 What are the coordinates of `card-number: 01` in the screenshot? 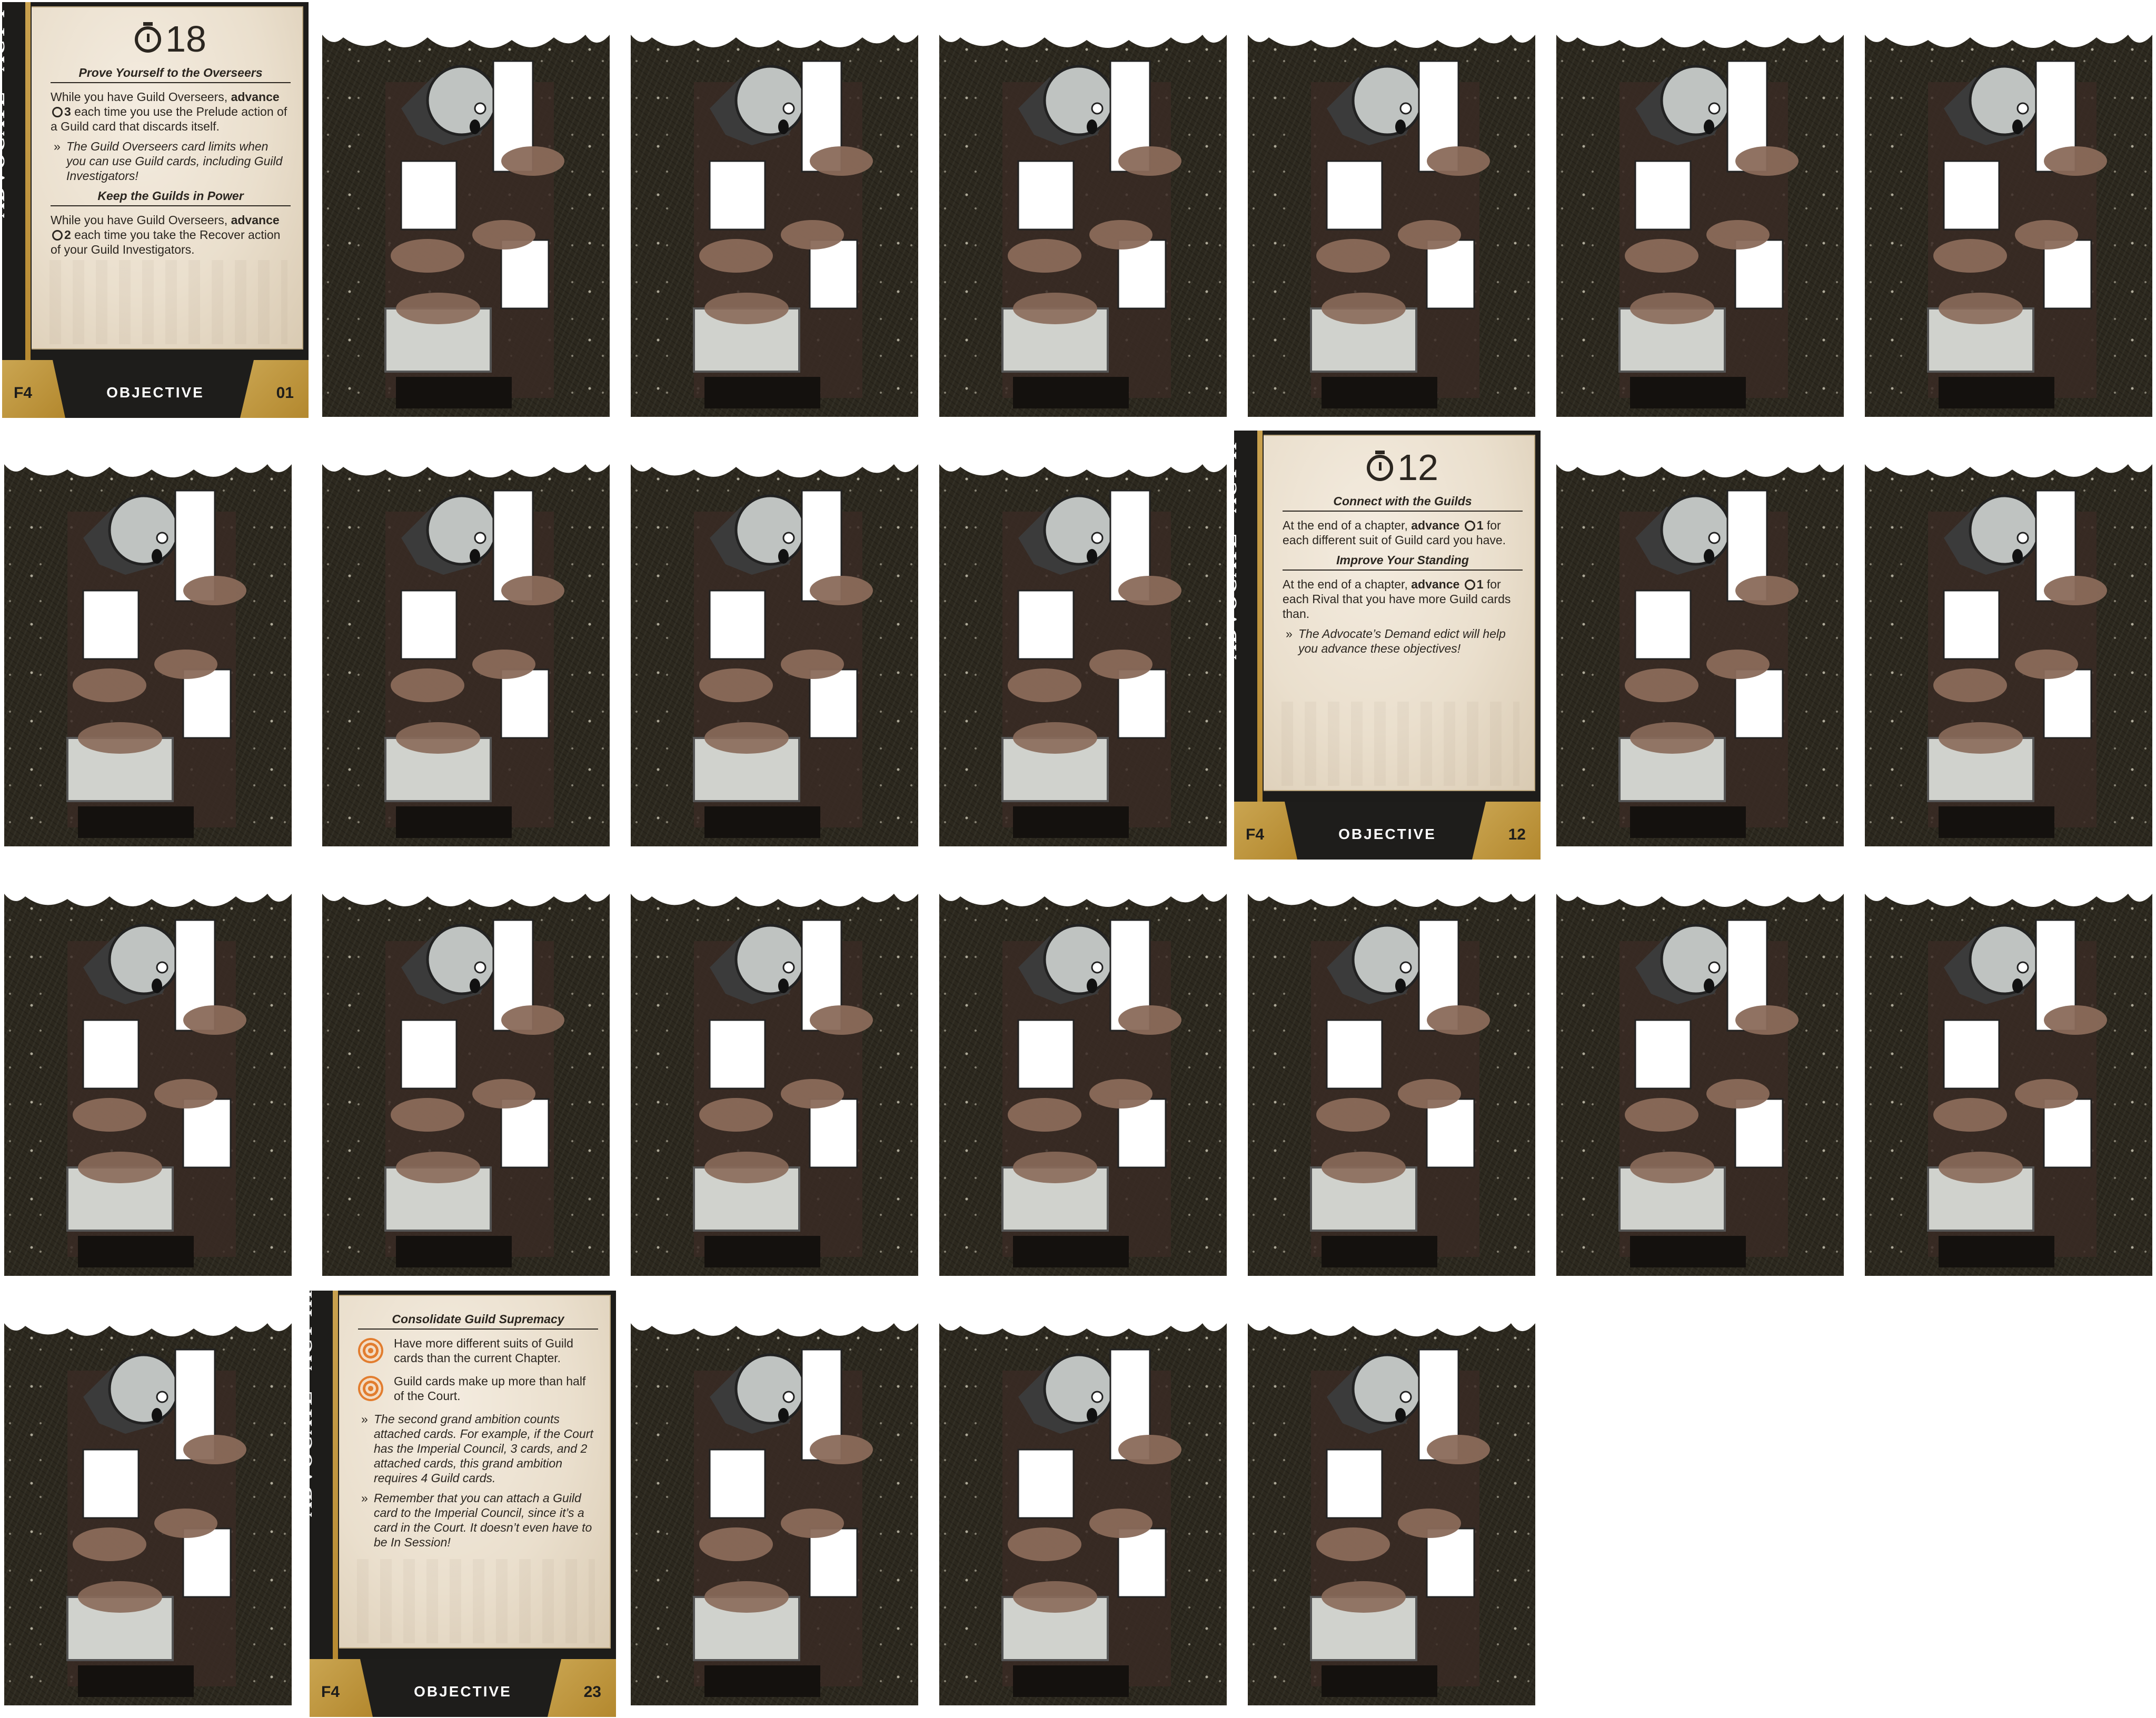 It's located at (285, 393).